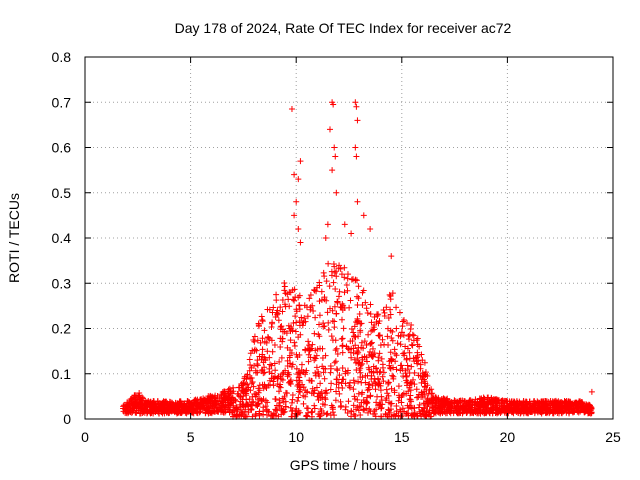 This screenshot has height=480, width=640. What do you see at coordinates (62, 102) in the screenshot?
I see `y-tick-label: 0.7` at bounding box center [62, 102].